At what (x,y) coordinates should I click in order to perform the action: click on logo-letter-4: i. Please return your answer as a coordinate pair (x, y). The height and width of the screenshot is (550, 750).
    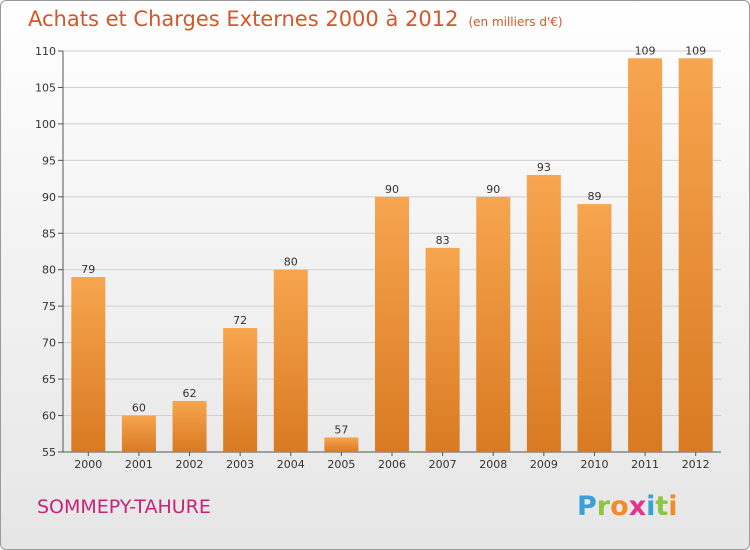
    Looking at the image, I should click on (651, 506).